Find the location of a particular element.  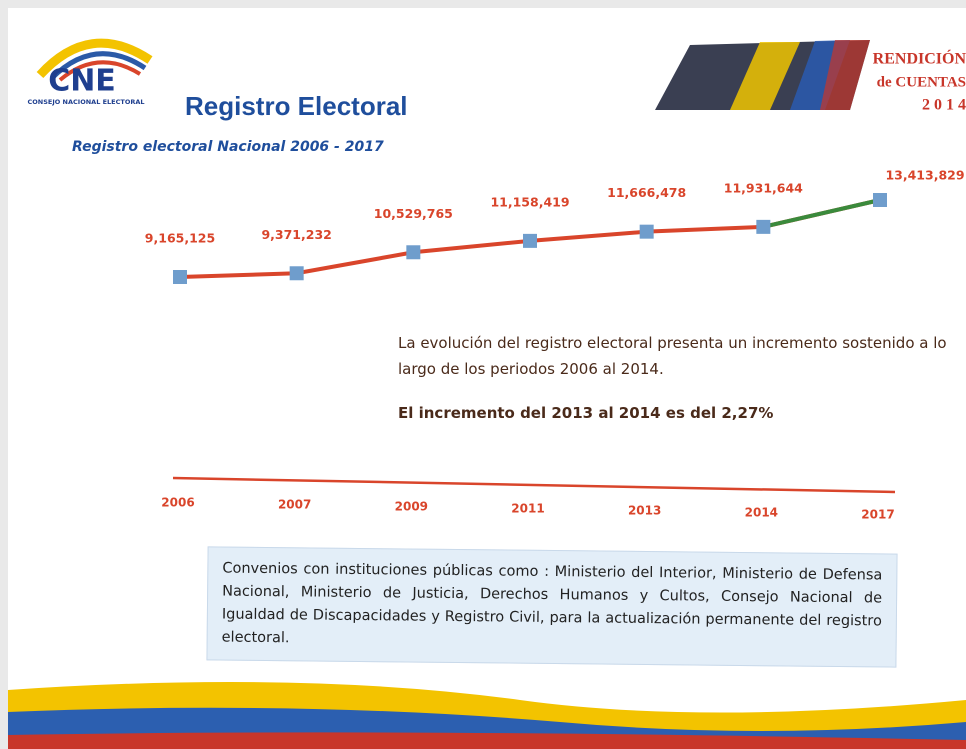

chart-title: Registro electoral Nacional 2006 - 2017 is located at coordinates (228, 147).